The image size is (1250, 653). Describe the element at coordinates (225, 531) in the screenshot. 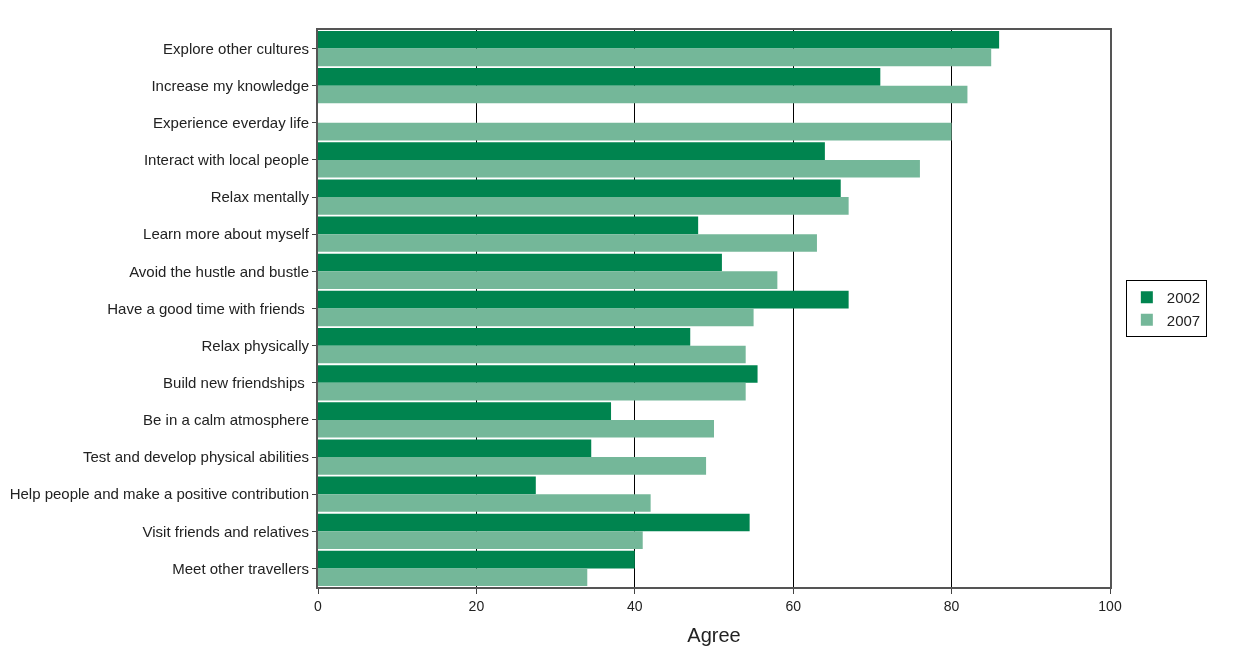

I see `y-tick-label: Visit friends and relatives` at that location.